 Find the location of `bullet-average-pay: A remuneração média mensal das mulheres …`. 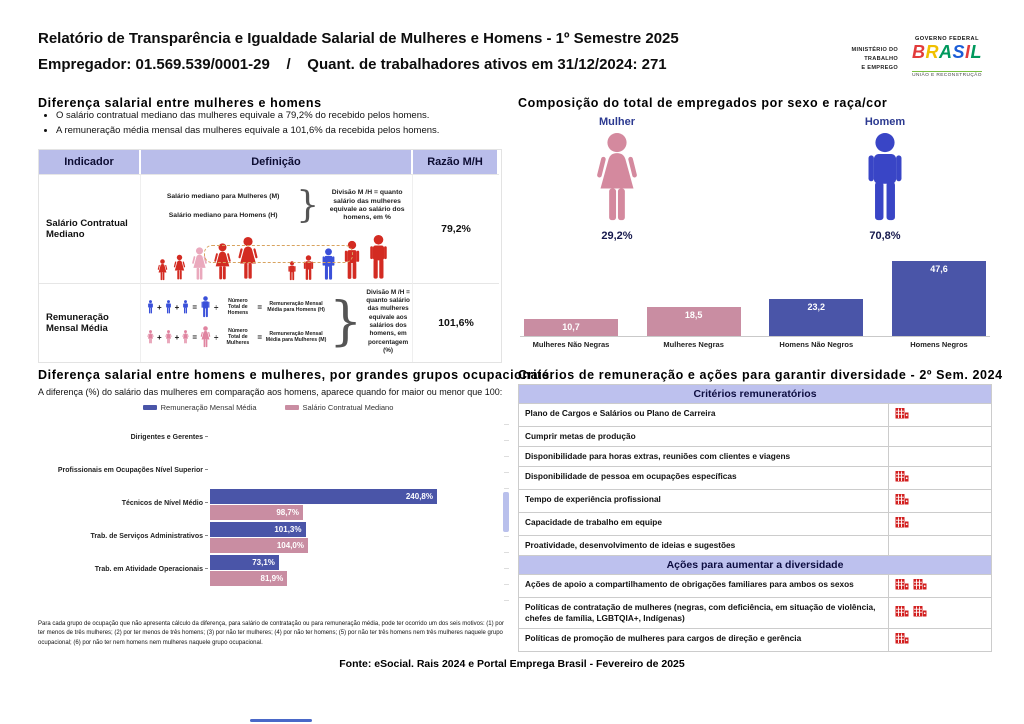

bullet-average-pay: A remuneração média mensal das mulheres … is located at coordinates (286, 130).